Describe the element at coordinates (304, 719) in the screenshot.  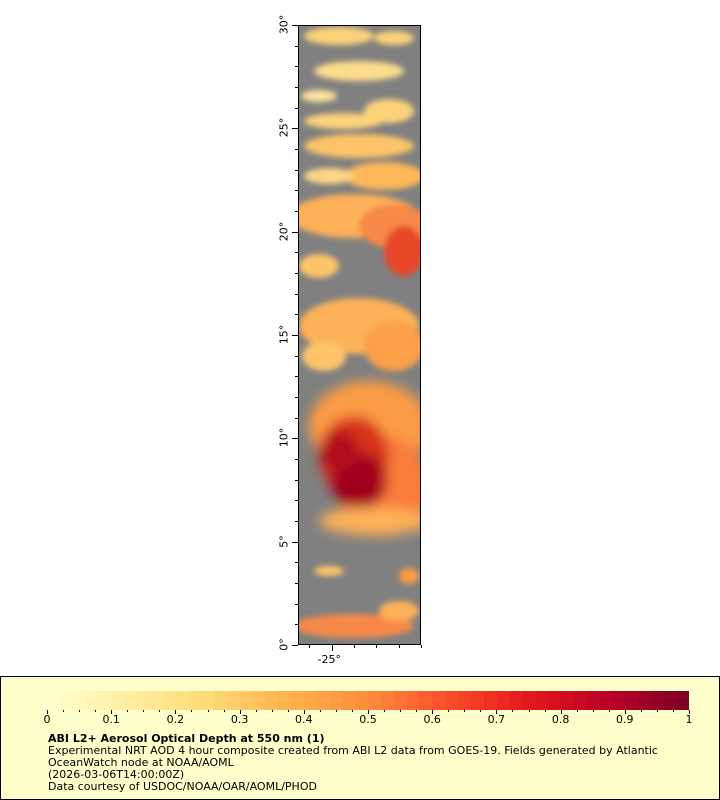
I see `colorbar-tick-label: 0.4` at that location.